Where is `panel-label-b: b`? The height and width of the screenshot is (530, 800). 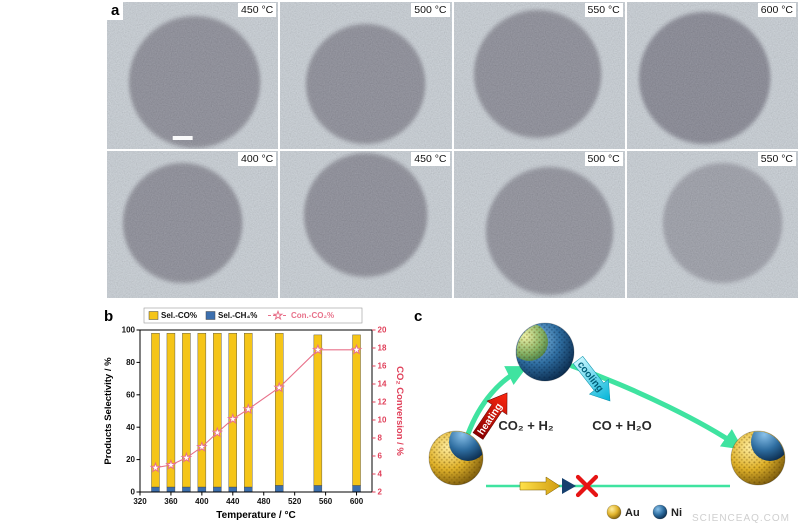 panel-label-b: b is located at coordinates (109, 317).